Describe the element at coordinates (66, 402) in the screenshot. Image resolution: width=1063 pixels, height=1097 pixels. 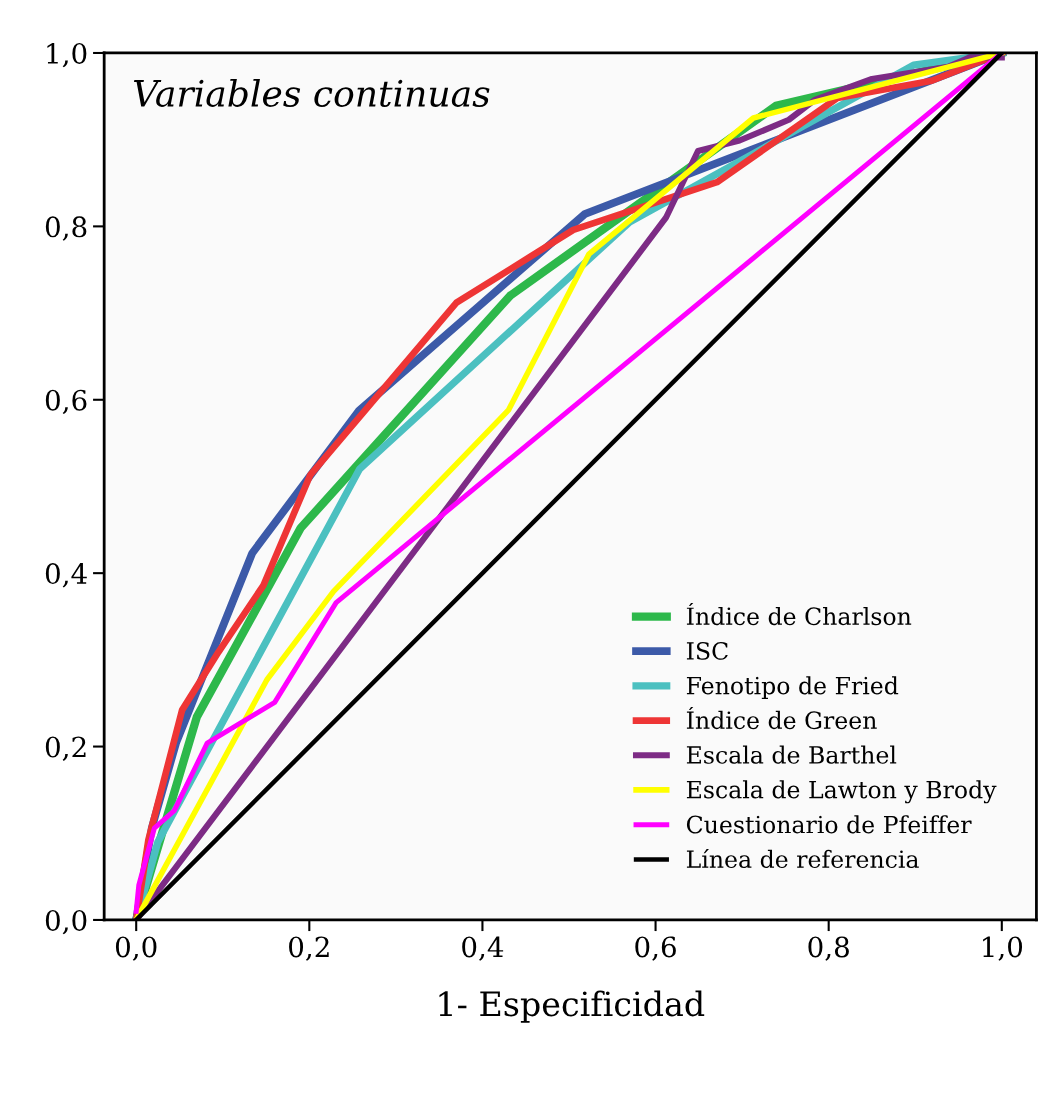
I see `y-tick-label: 0,6` at that location.